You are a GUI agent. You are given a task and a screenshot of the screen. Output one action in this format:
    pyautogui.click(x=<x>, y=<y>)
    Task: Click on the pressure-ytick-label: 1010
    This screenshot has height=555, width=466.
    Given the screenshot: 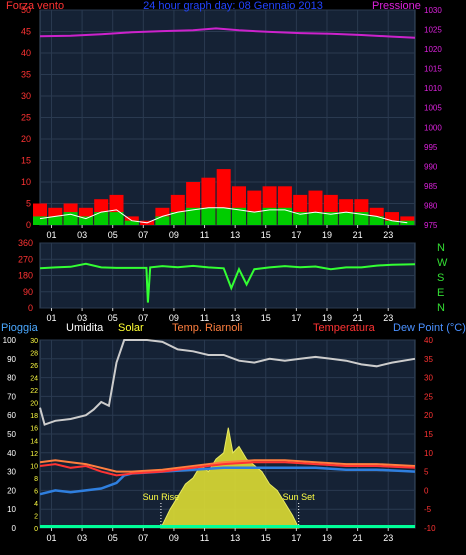 What is the action you would take?
    pyautogui.click(x=433, y=88)
    